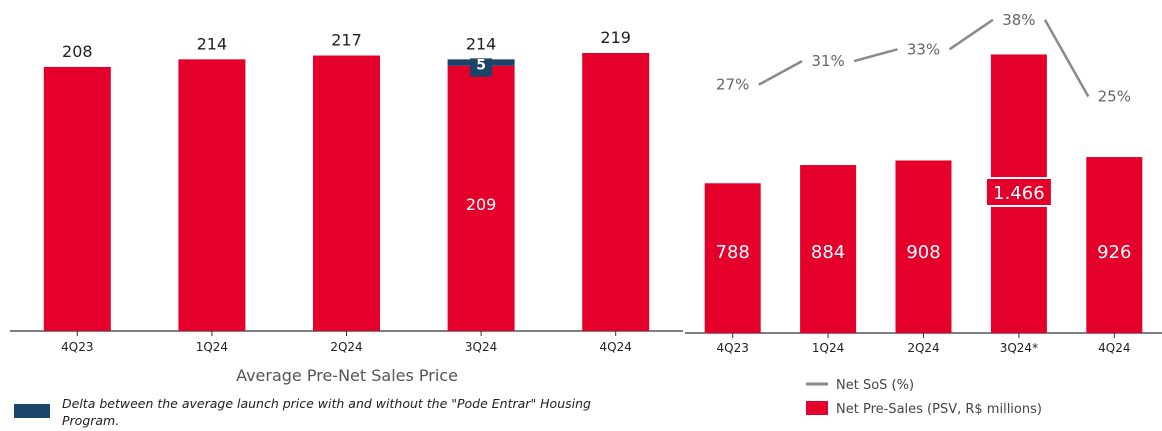  What do you see at coordinates (875, 385) in the screenshot?
I see `legend-sos-label: Net SoS (%)` at bounding box center [875, 385].